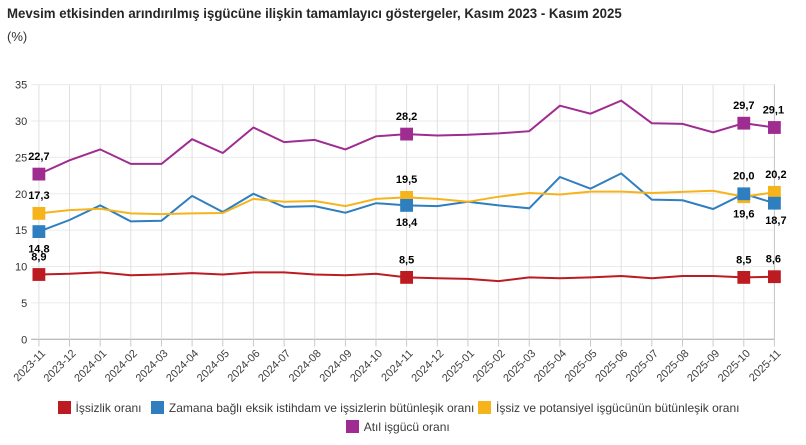 This screenshot has width=806, height=445. What do you see at coordinates (21, 268) in the screenshot?
I see `svg-text: 10` at bounding box center [21, 268].